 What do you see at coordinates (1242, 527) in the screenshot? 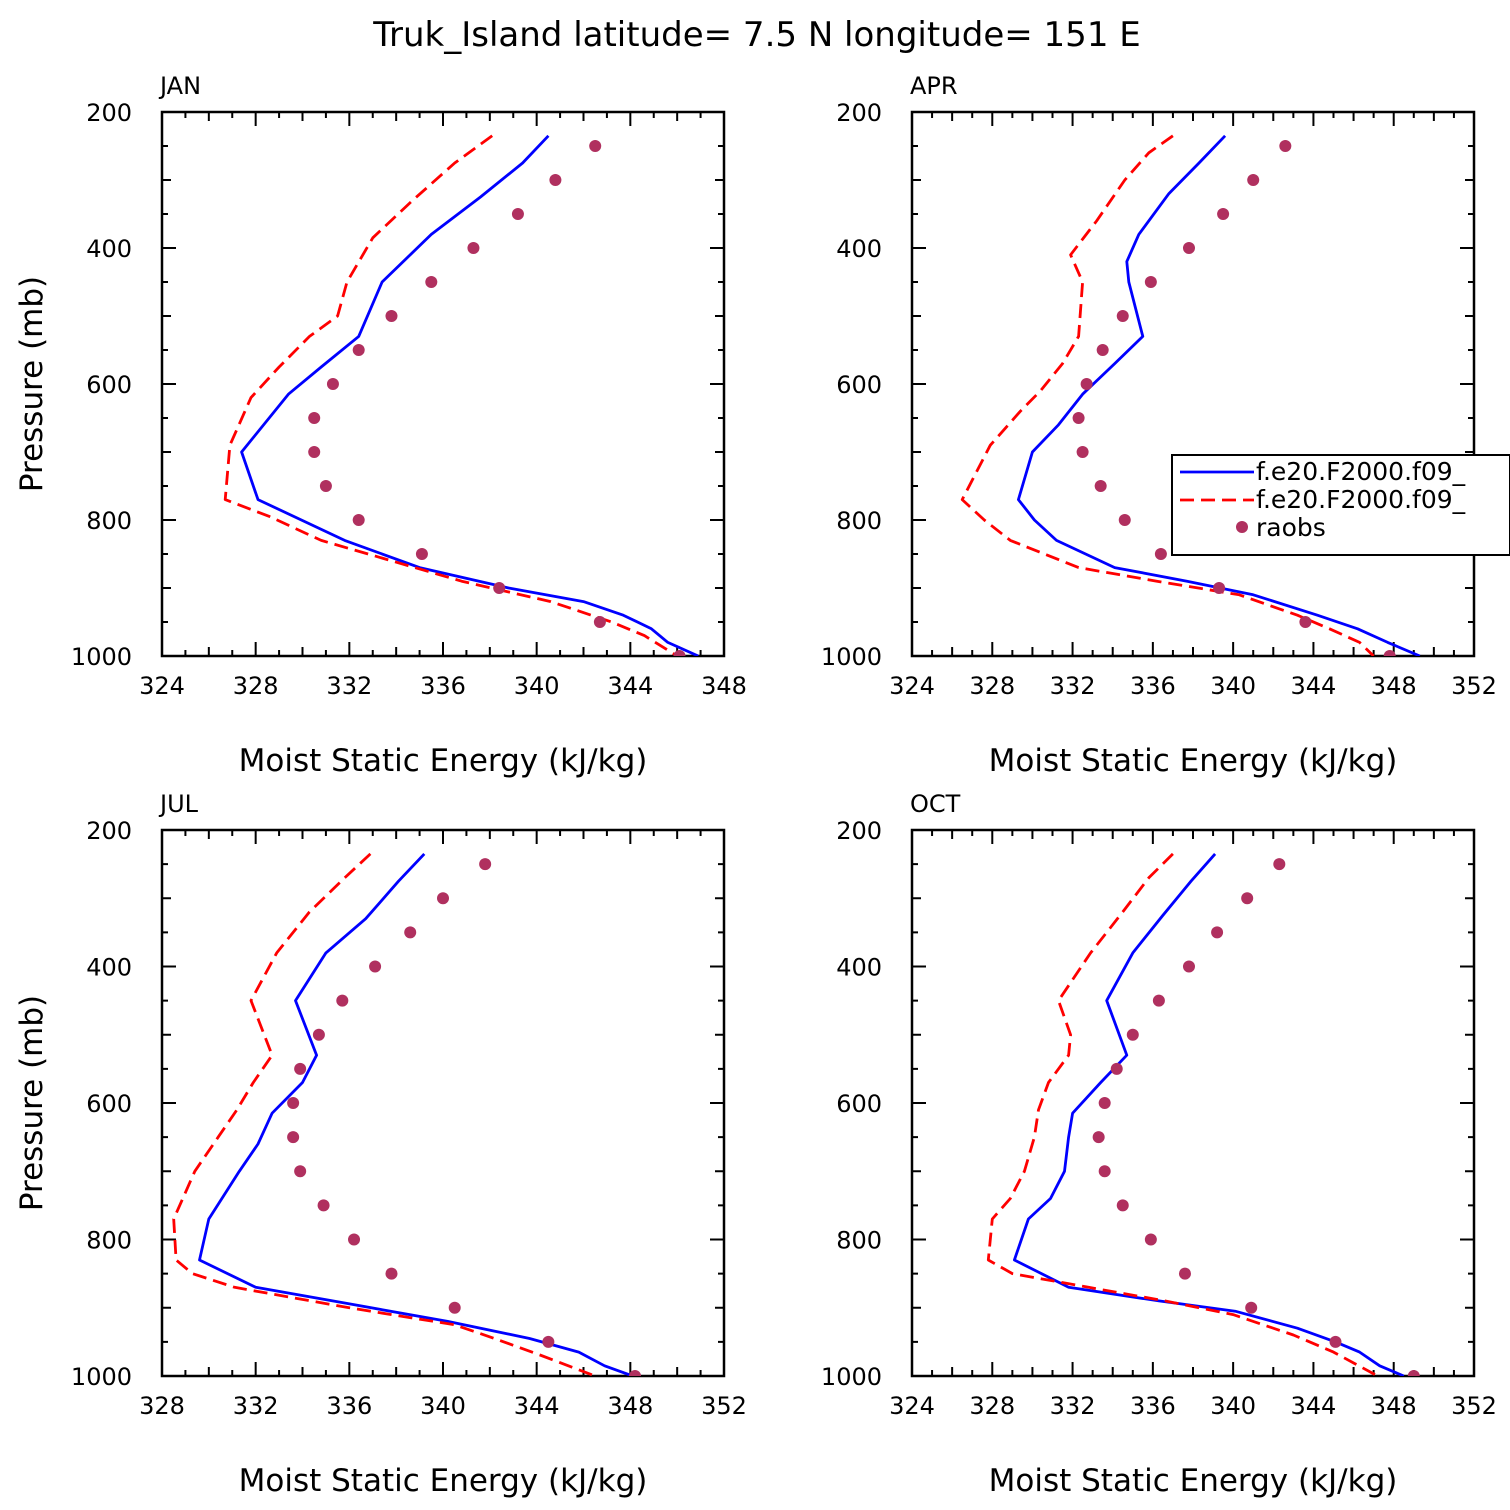
I see `legend-swatch-marker` at bounding box center [1242, 527].